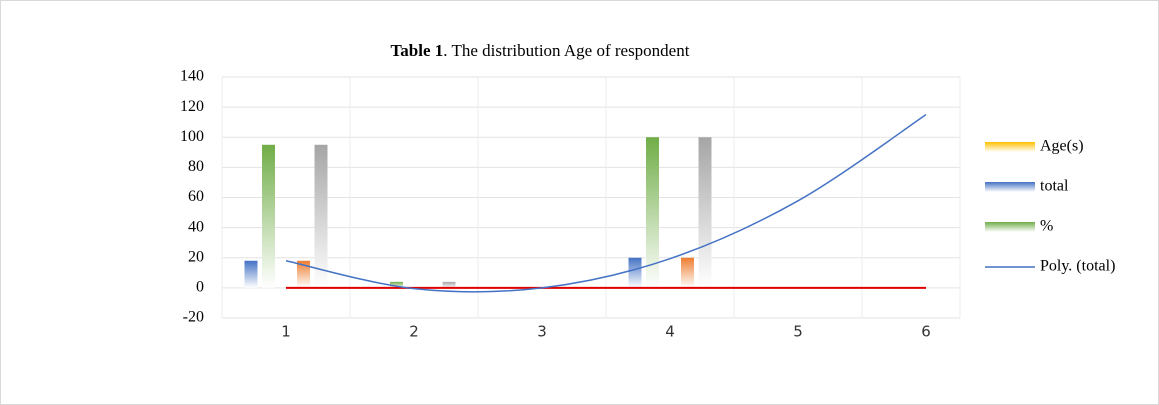 This screenshot has width=1159, height=405. Describe the element at coordinates (196, 196) in the screenshot. I see `y-tick-label: 60` at that location.